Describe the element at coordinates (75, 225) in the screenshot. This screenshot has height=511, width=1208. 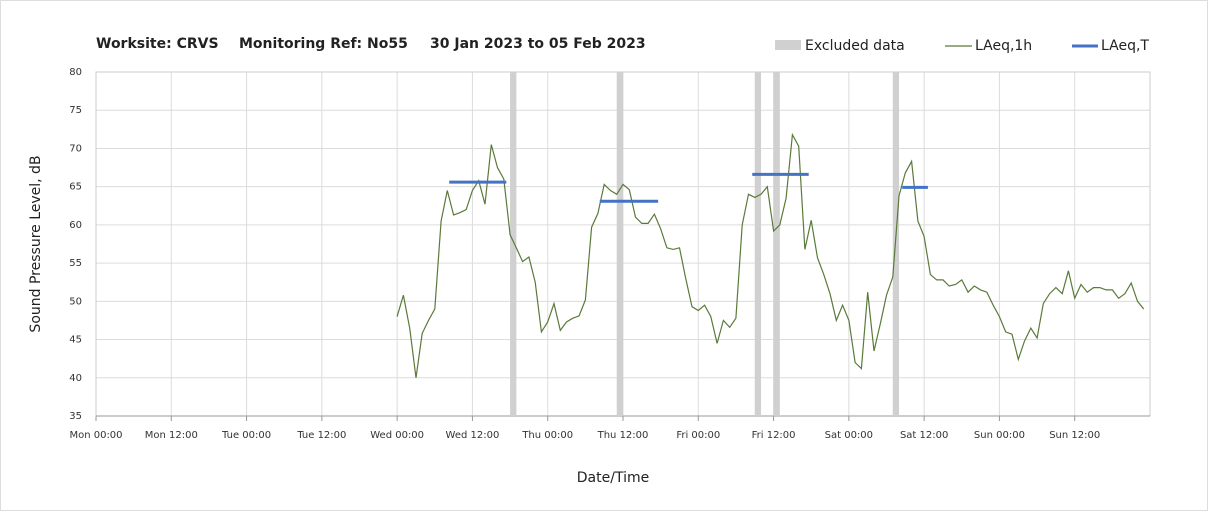
I see `y-tick-label: 60` at that location.